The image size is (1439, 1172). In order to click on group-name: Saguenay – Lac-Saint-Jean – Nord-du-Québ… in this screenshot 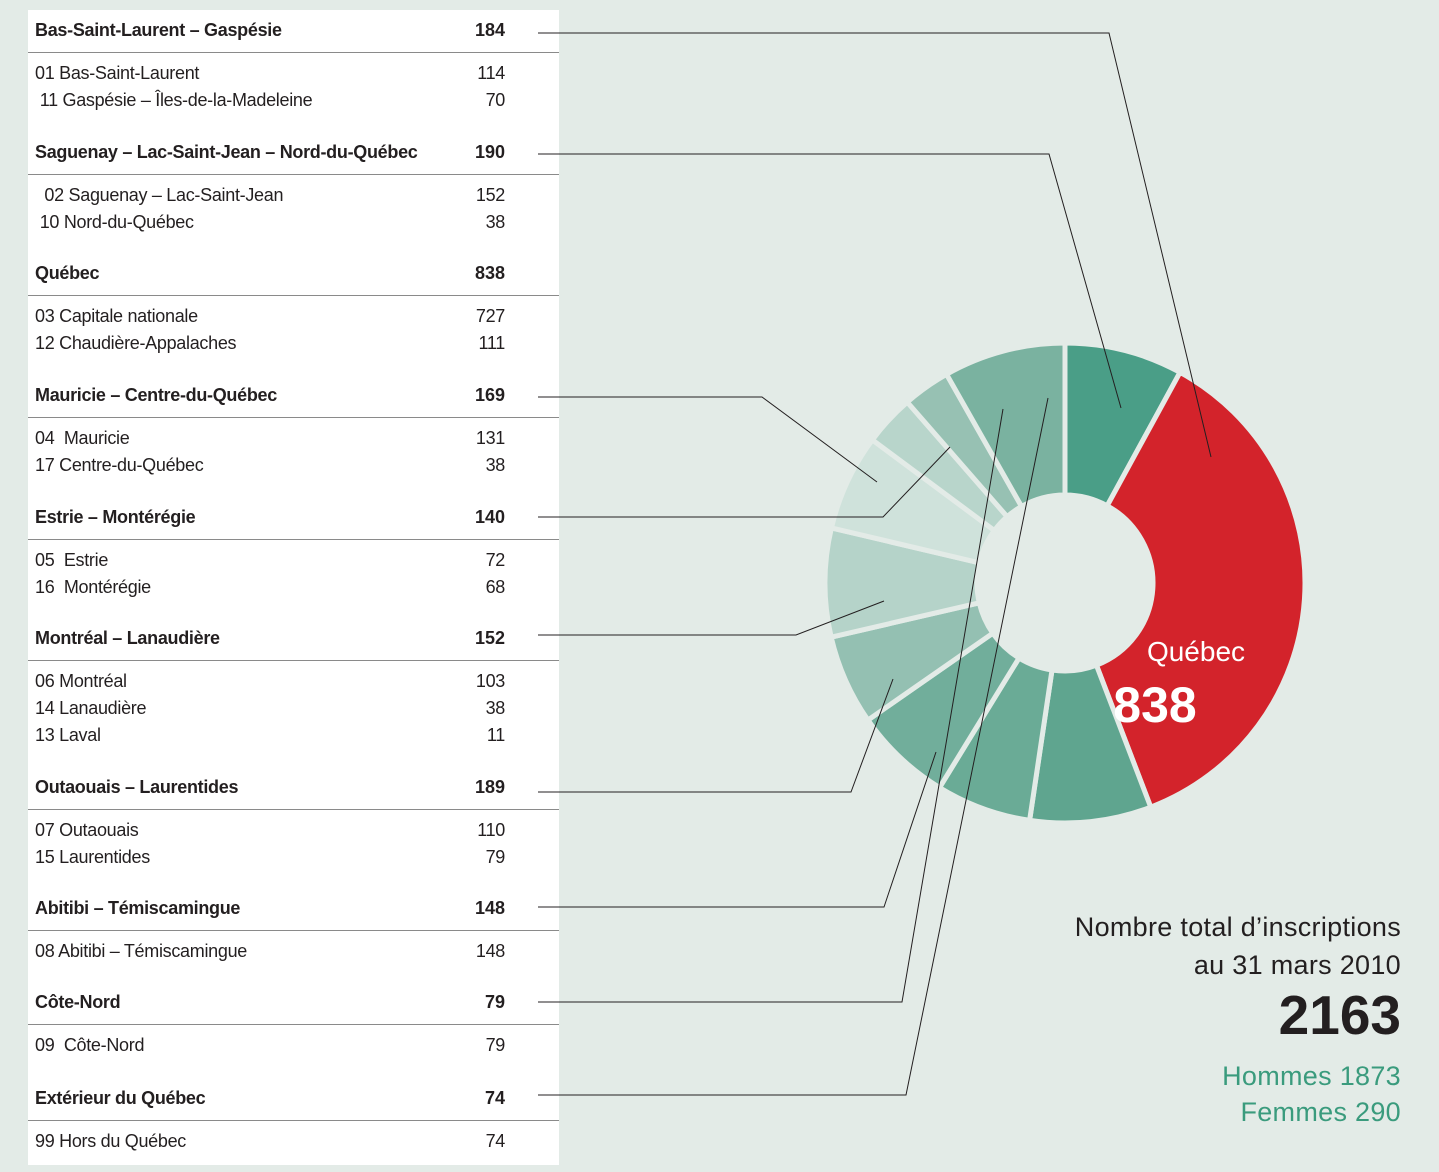, I will do `click(226, 152)`.